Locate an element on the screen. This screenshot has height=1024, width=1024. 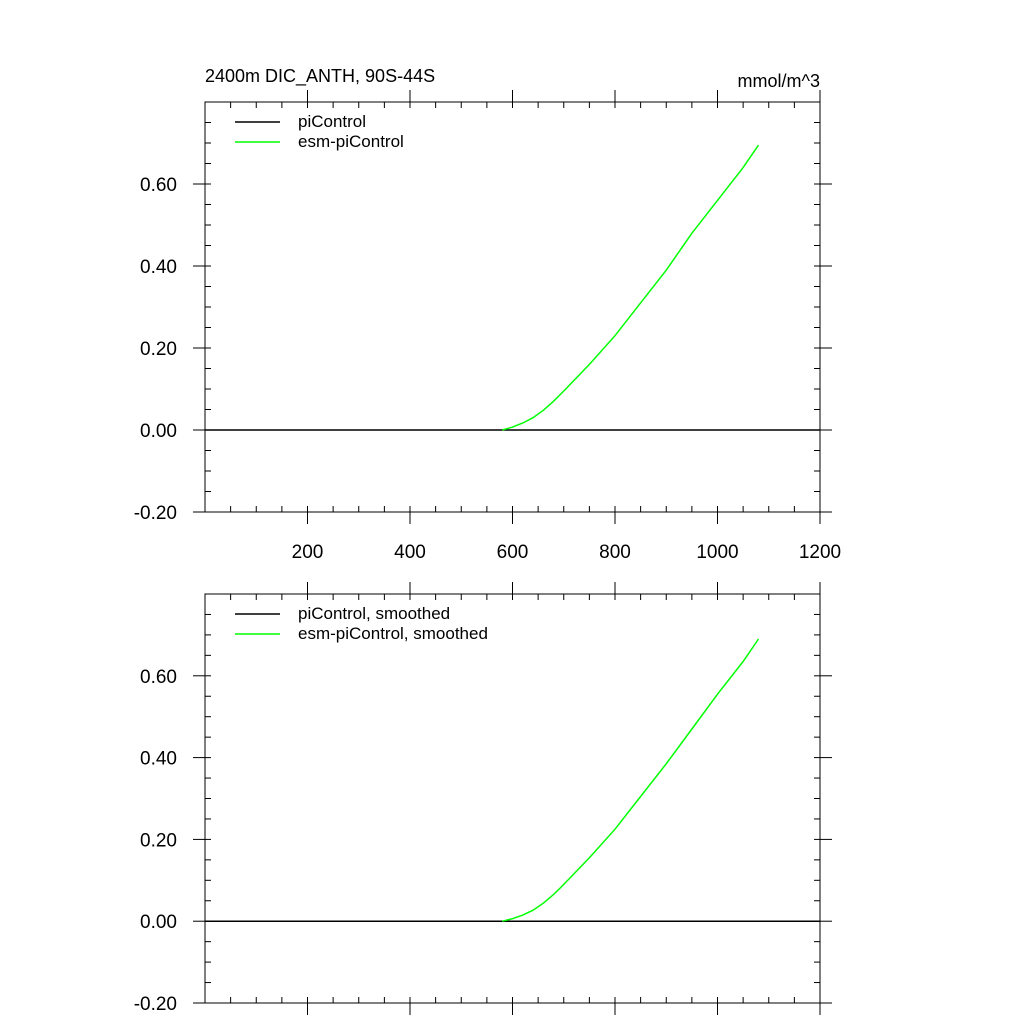
bottom-ytick-label: 0.60 is located at coordinates (158, 677).